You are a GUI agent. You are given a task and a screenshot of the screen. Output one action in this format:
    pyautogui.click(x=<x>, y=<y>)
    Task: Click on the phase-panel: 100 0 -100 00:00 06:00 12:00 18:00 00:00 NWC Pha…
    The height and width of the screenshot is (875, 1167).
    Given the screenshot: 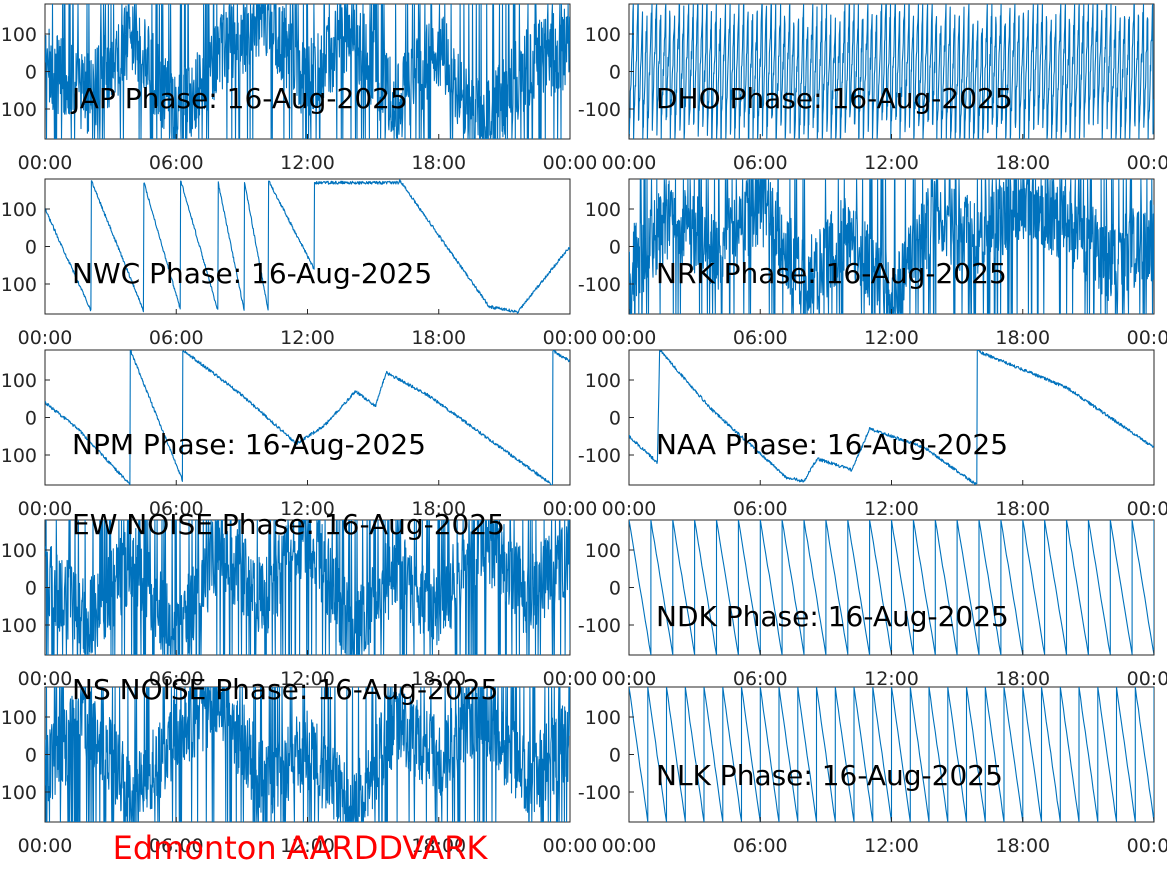 What is the action you would take?
    pyautogui.click(x=299, y=263)
    